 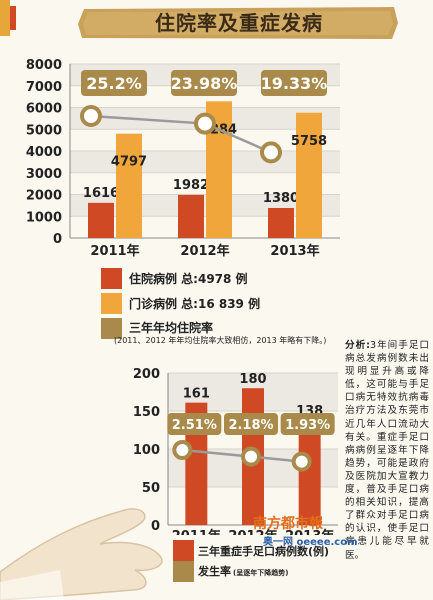 I want to click on y-tick-label: 5000, so click(x=44, y=130).